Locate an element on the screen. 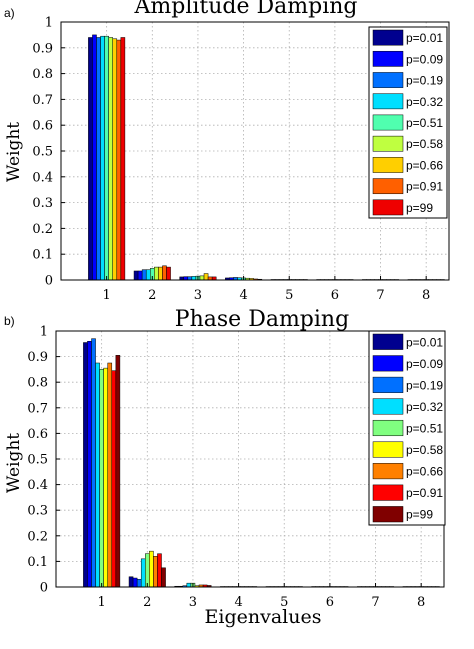 The width and height of the screenshot is (474, 649). chart-title: Amplitude Damping is located at coordinates (246, 9).